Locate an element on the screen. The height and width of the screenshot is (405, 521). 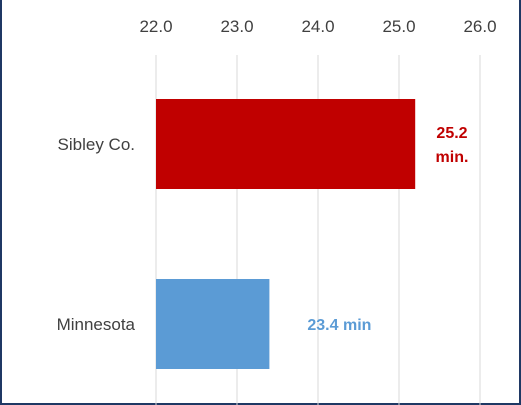
data-label-0-line-1: min. is located at coordinates (452, 157).